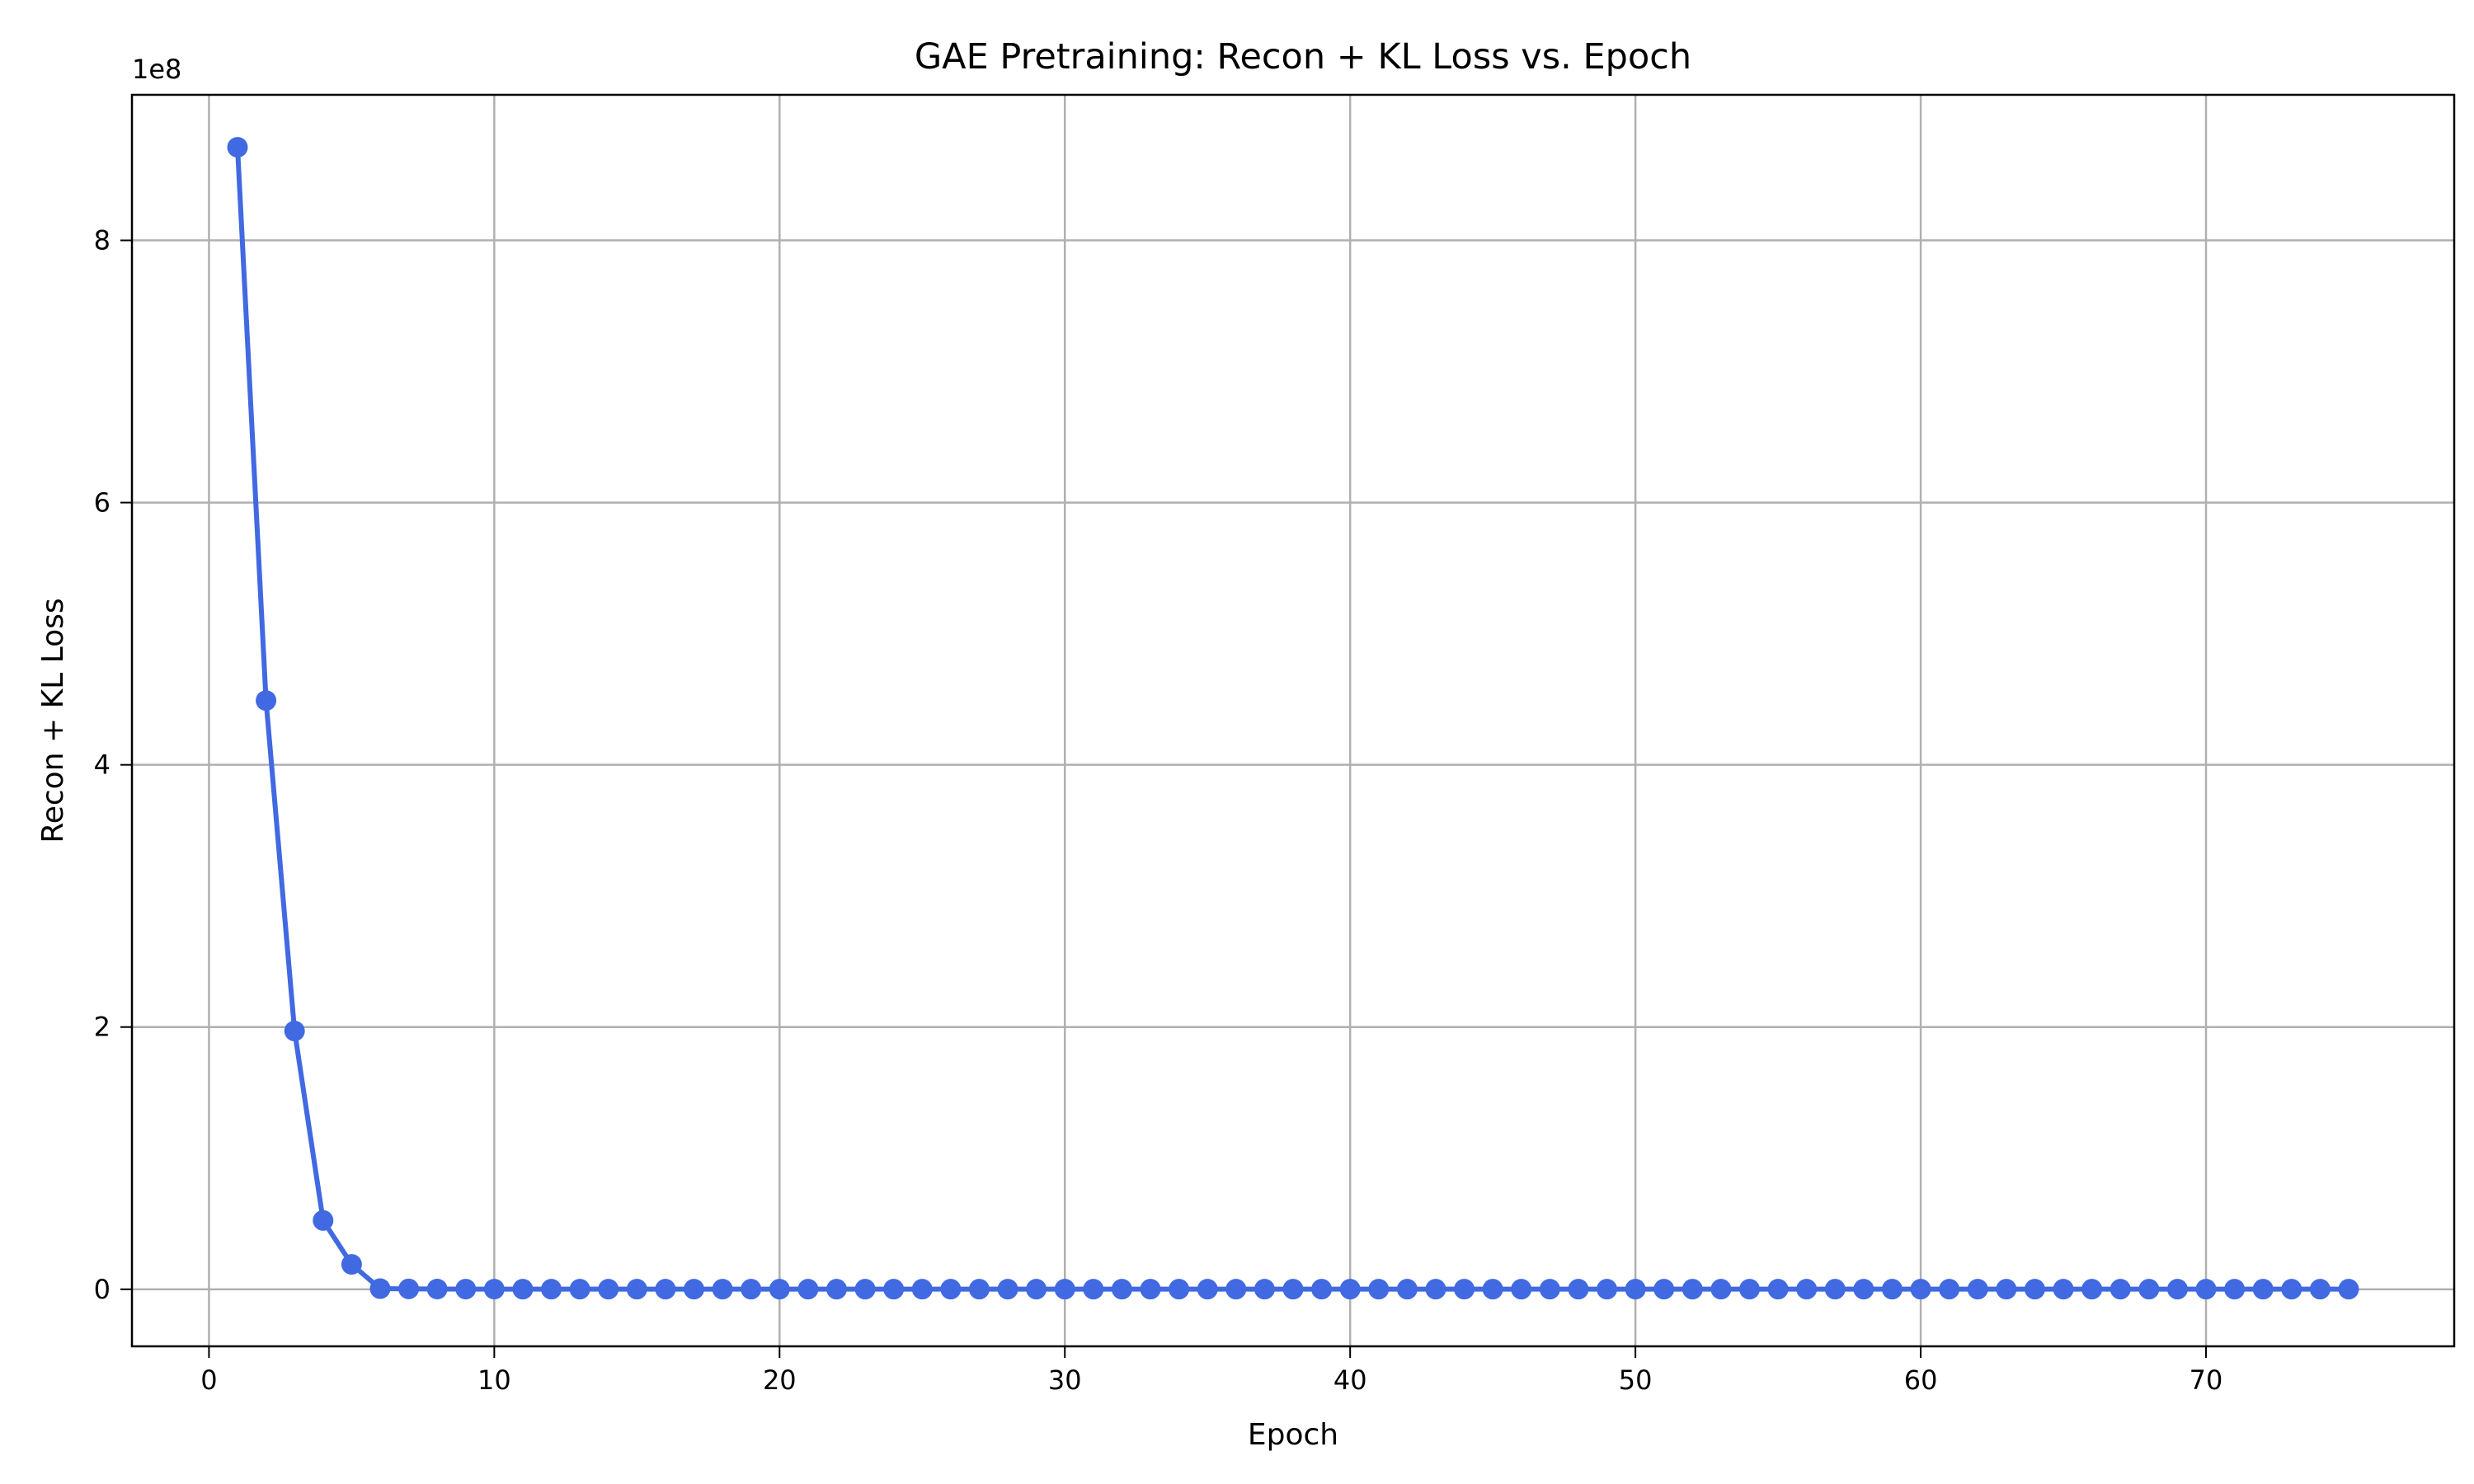  Describe the element at coordinates (156, 69) in the screenshot. I see `y-axis-multiplier: 1e8` at that location.